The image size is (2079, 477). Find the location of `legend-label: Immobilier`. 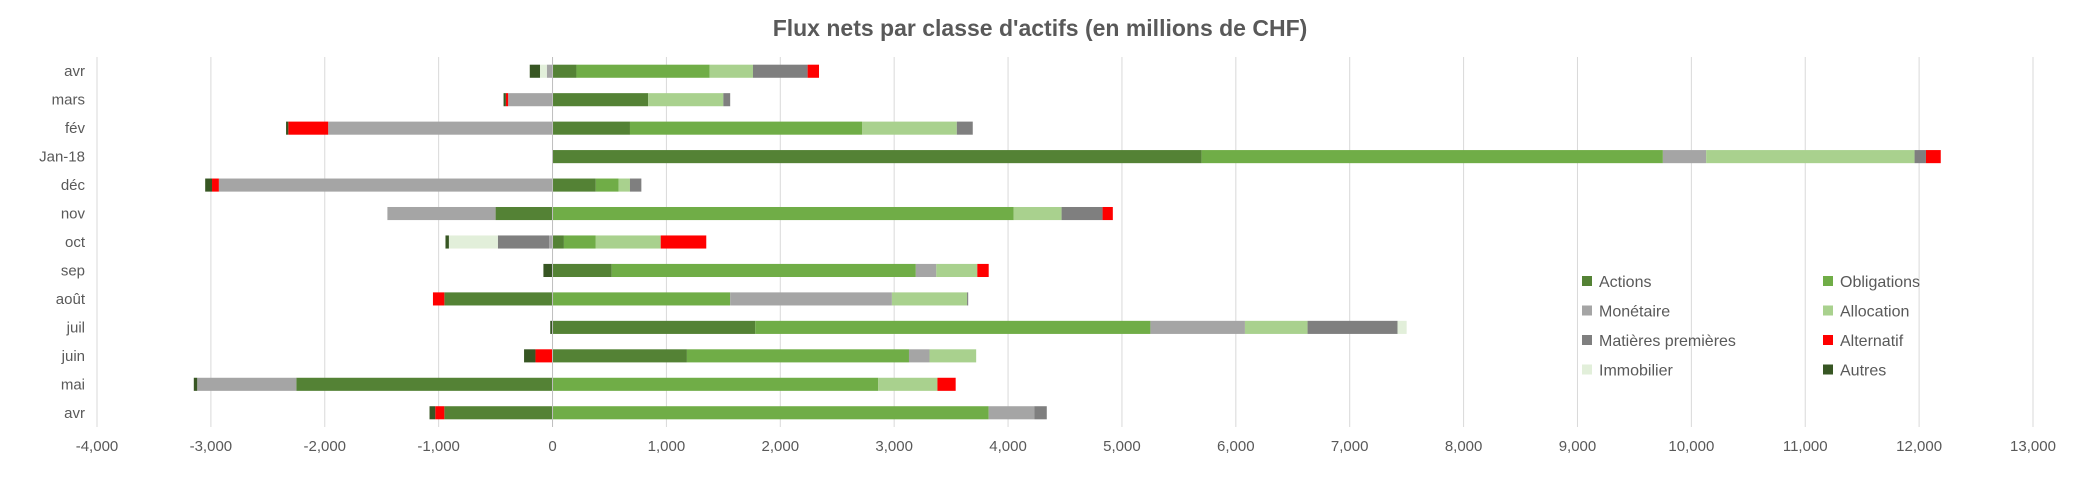

legend-label: Immobilier is located at coordinates (1636, 371).